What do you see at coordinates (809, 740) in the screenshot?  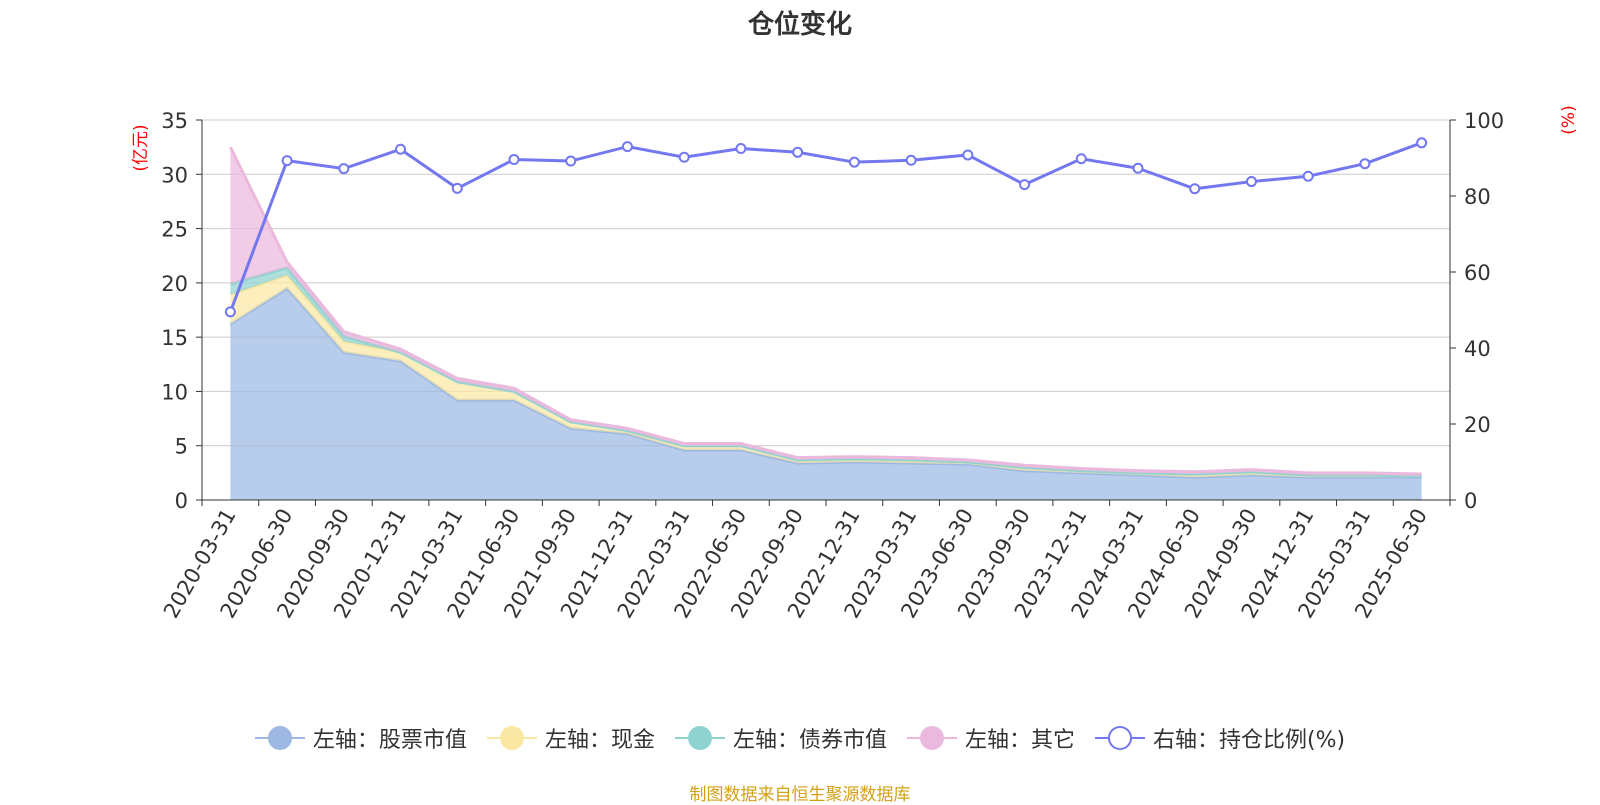 I see `legend-label: 左轴：债券市值` at bounding box center [809, 740].